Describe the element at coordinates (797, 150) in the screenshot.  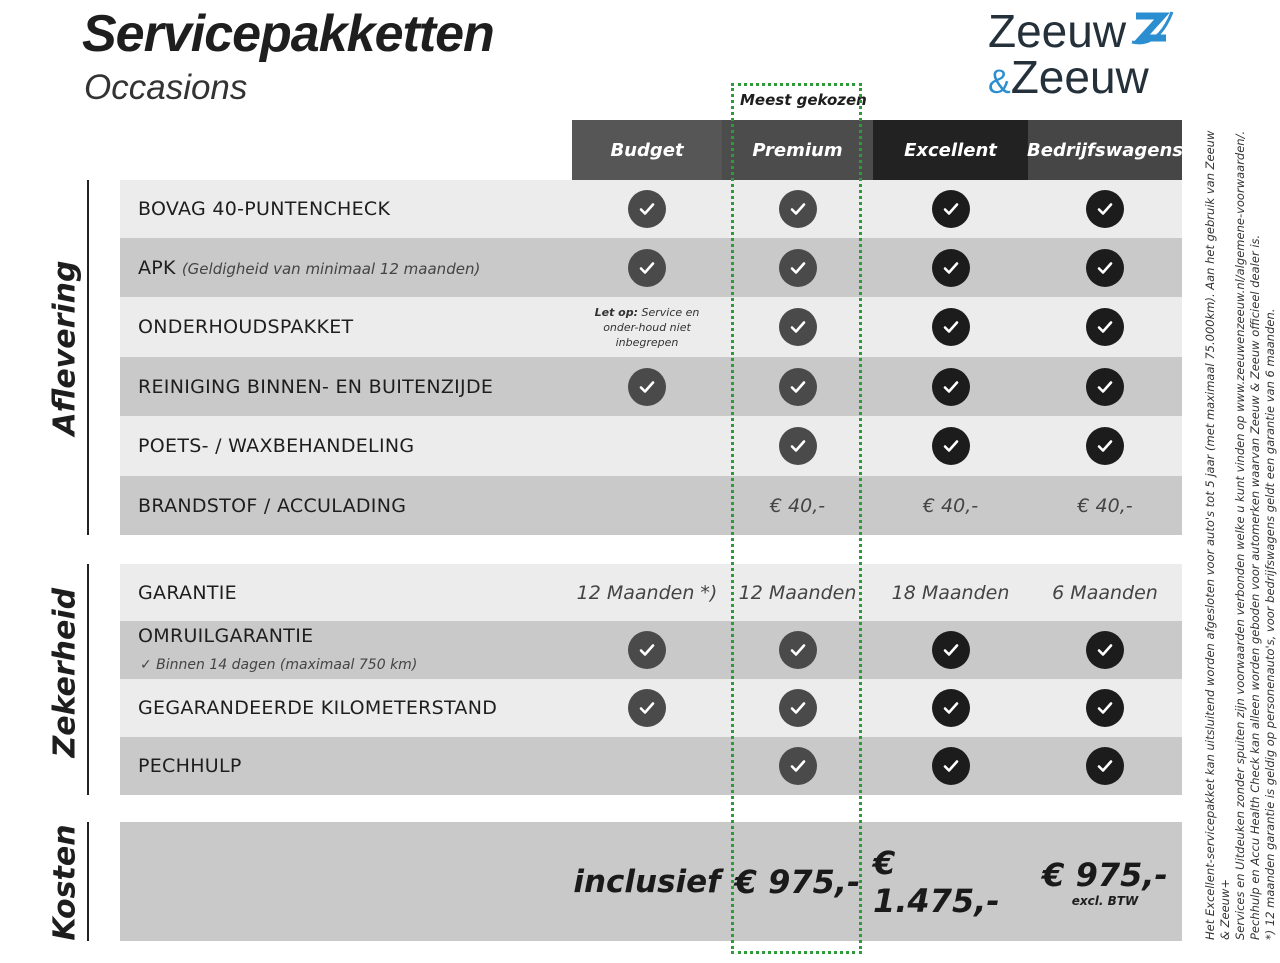
I see `column-header-premium: Premium` at that location.